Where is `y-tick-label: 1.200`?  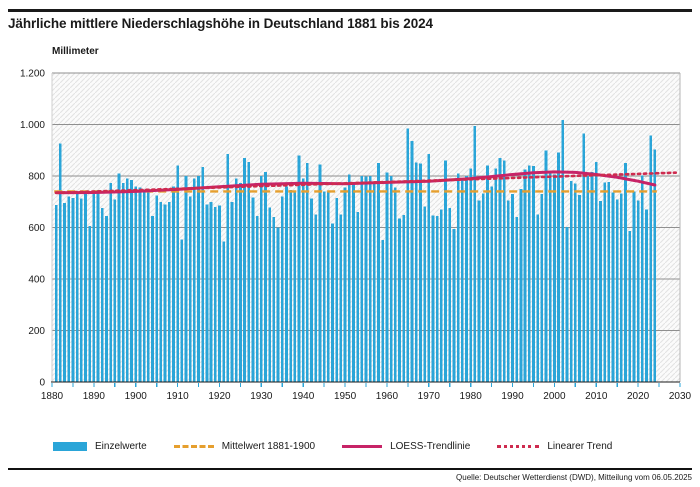 y-tick-label: 1.200 is located at coordinates (32, 74).